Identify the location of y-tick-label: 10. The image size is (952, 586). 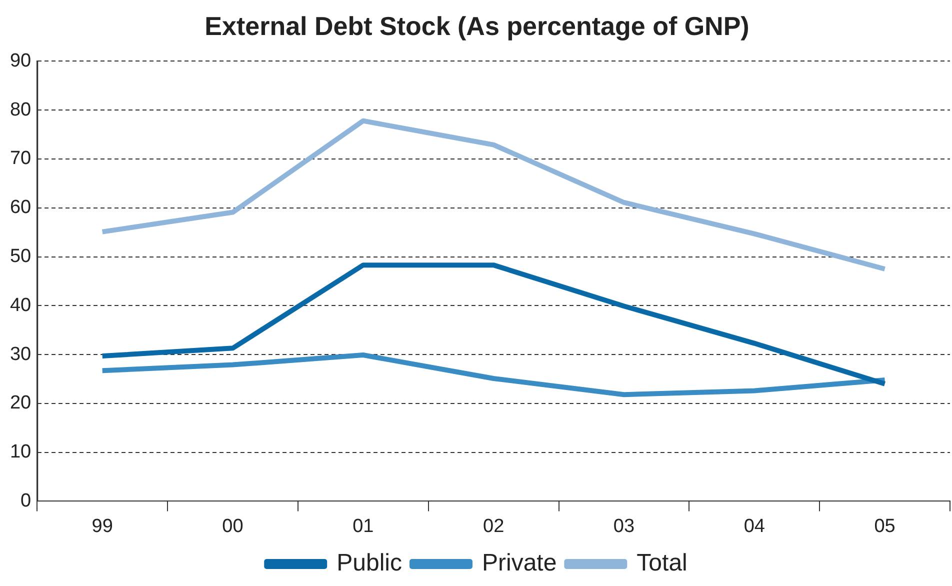
(21, 452).